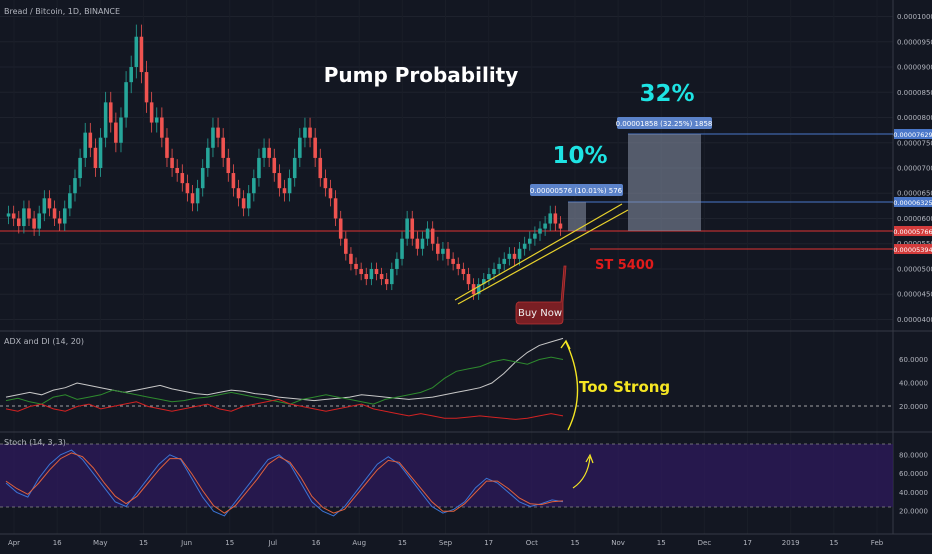  What do you see at coordinates (913, 407) in the screenshot?
I see `adx-tick-label: 20.0000` at bounding box center [913, 407].